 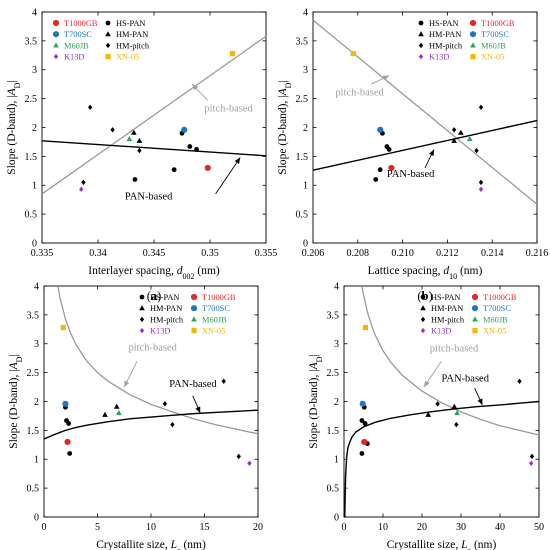 I want to click on x-tick-label: 0.208, so click(x=358, y=253).